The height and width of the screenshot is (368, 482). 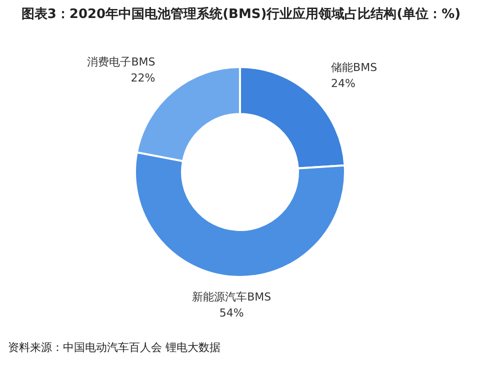 I want to click on chart-title: 图表3：2020年中国电池管理系统(BMS)行业应用领域占比结构(单位：%), so click(x=241, y=15).